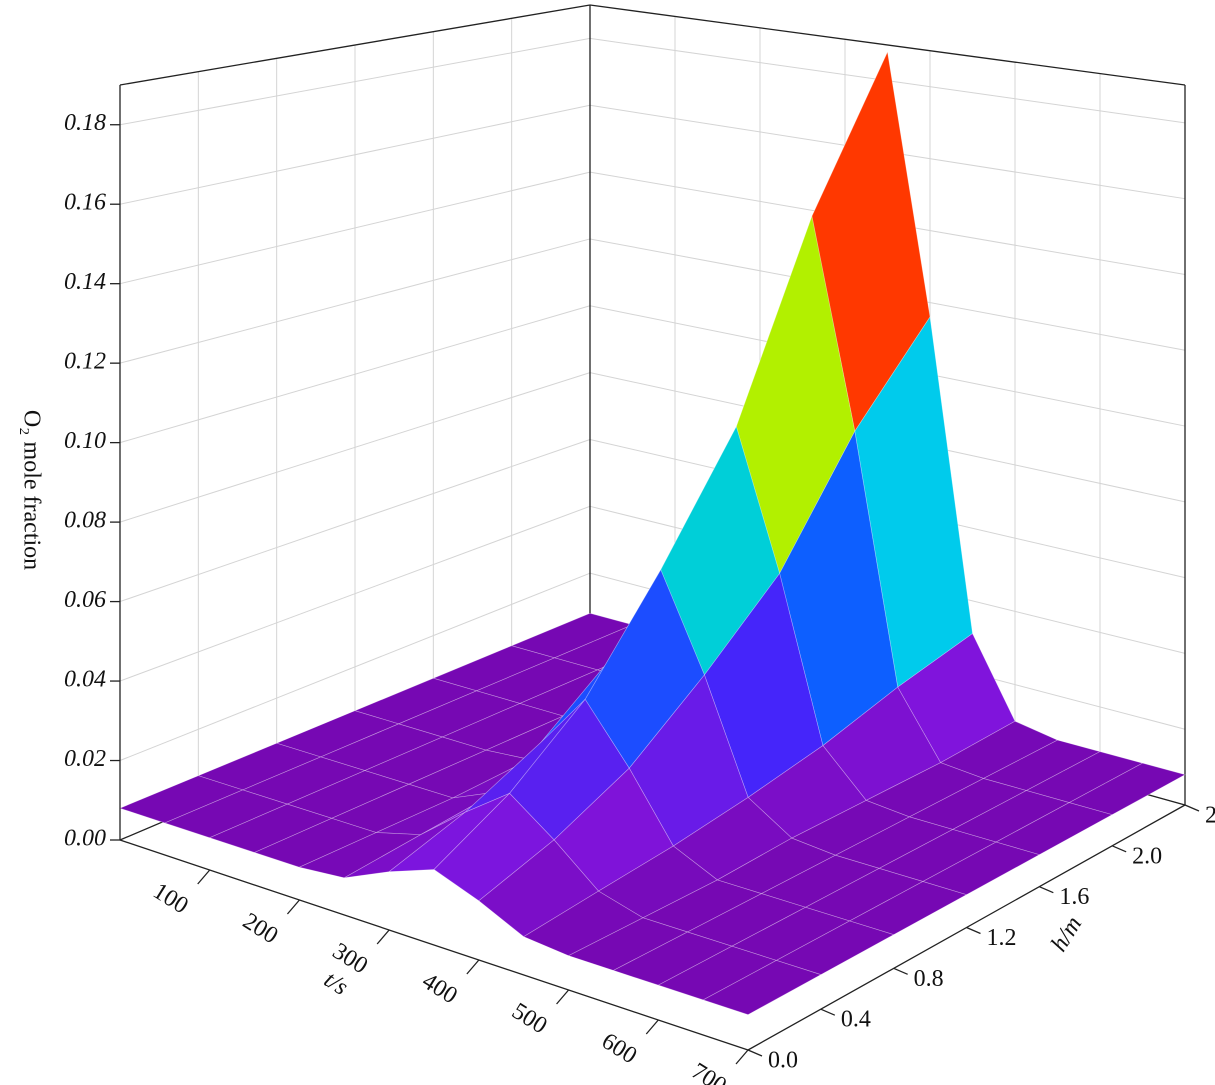 This screenshot has height=1085, width=1215. I want to click on x-tick-label: 100, so click(170, 898).